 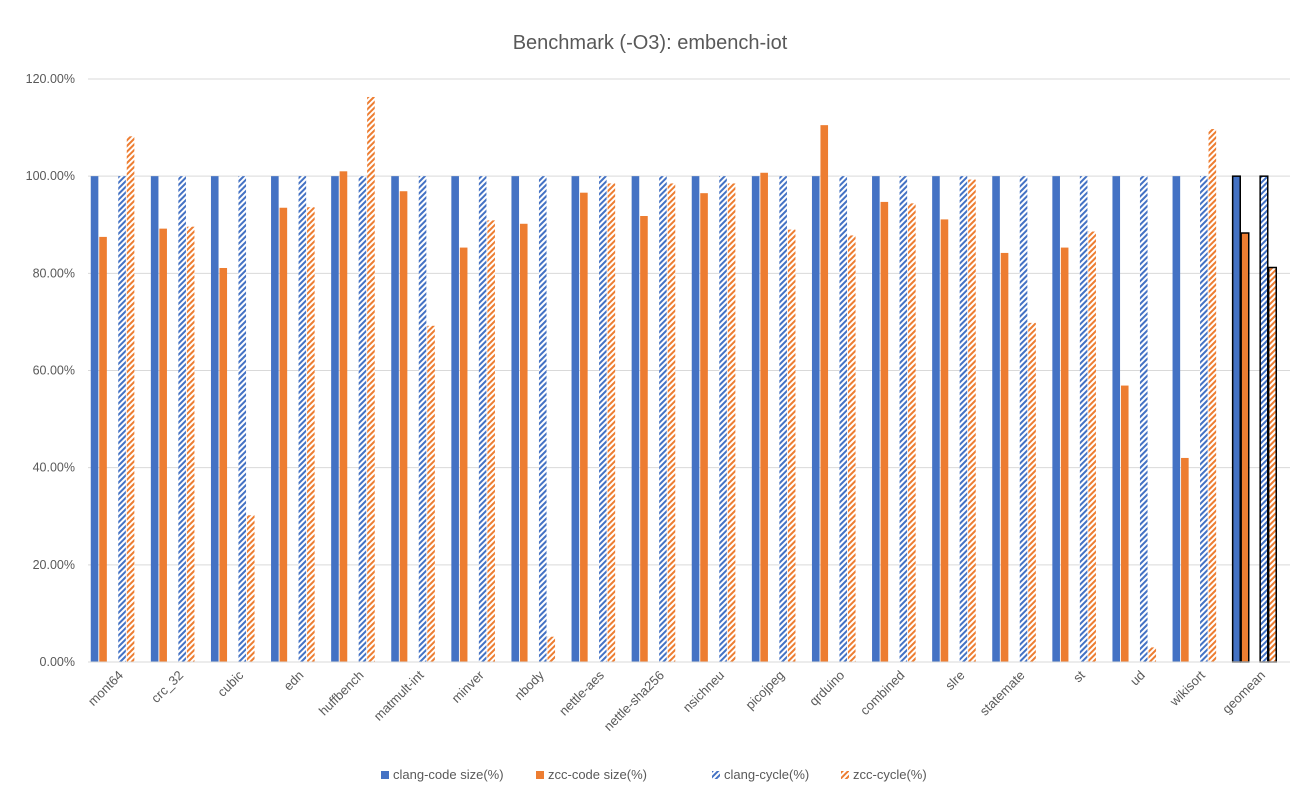 What do you see at coordinates (294, 681) in the screenshot?
I see `x-category-label: edn` at bounding box center [294, 681].